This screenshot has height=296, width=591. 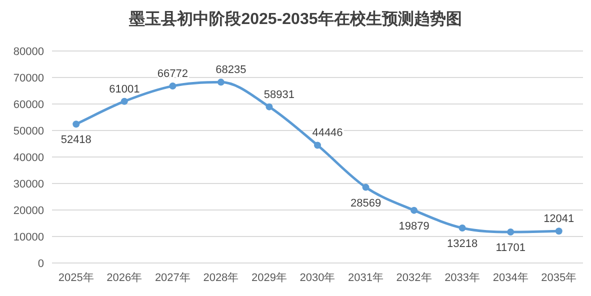 I want to click on y-tick-label: 10000, so click(x=28, y=238).